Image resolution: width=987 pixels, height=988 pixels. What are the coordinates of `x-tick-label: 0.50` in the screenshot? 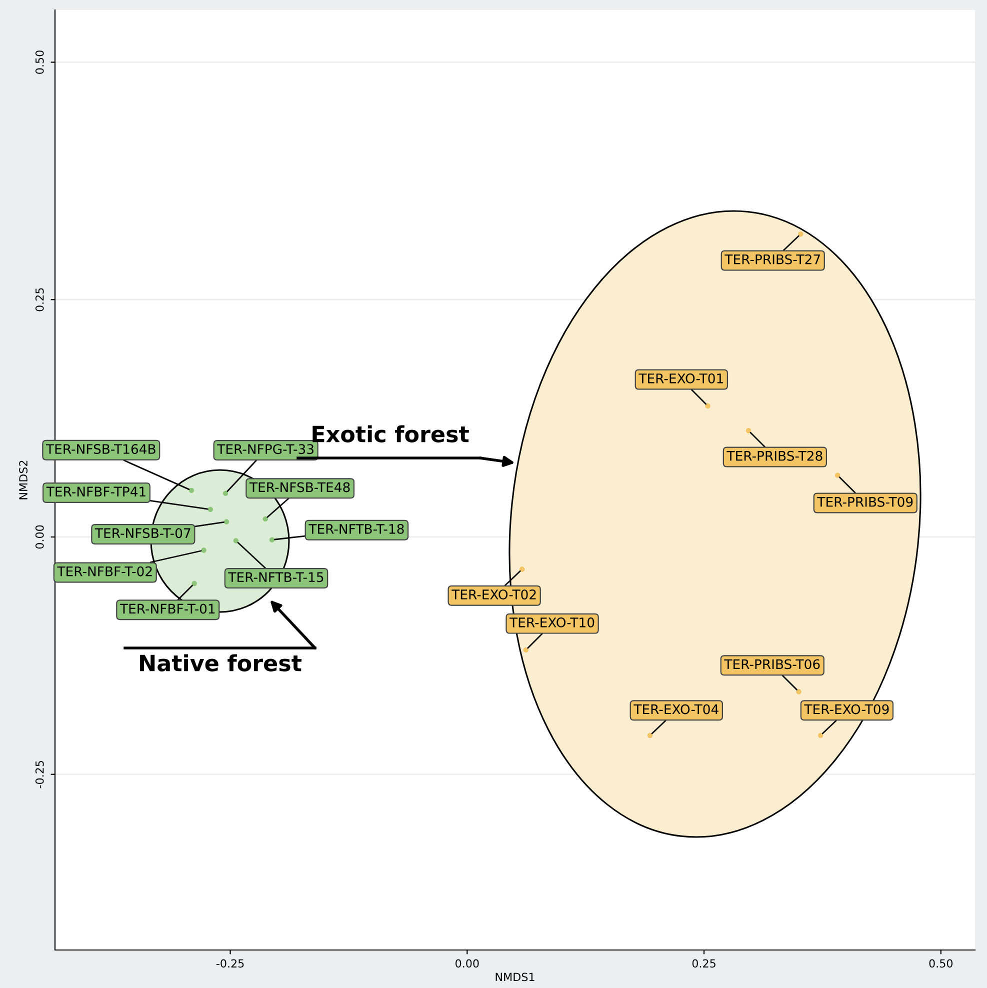 It's located at (941, 963).